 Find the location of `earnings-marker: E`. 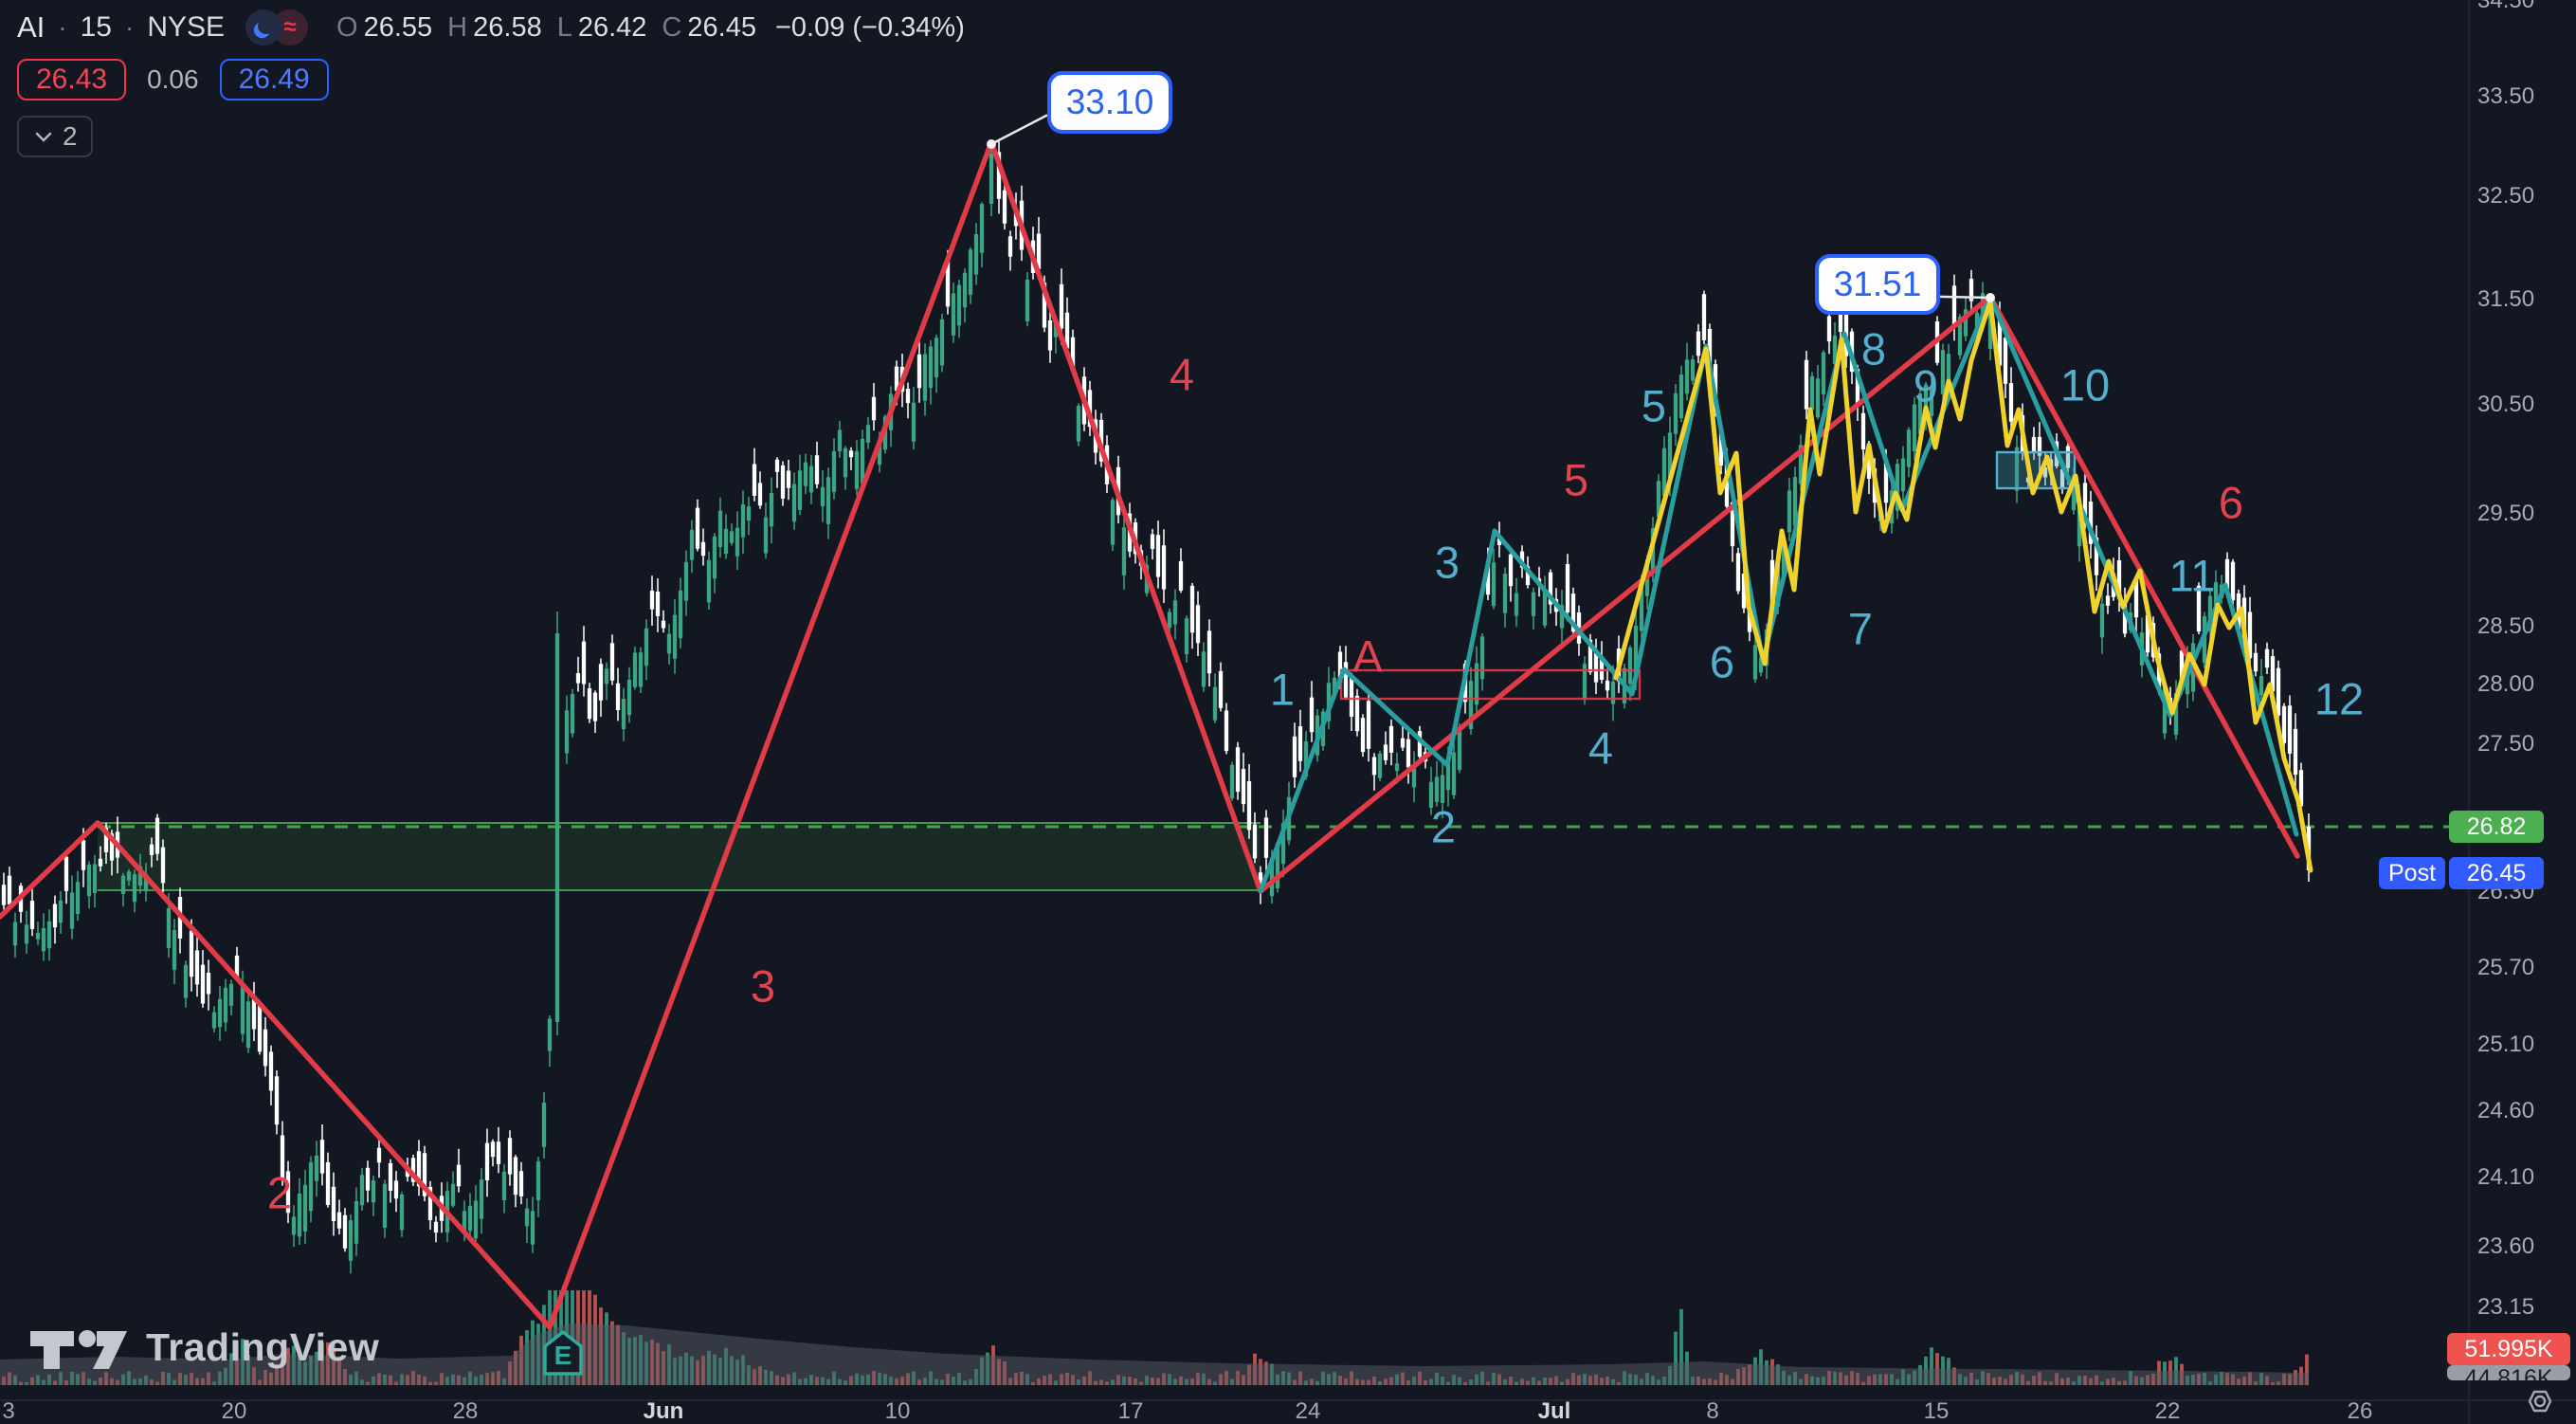

earnings-marker: E is located at coordinates (563, 1352).